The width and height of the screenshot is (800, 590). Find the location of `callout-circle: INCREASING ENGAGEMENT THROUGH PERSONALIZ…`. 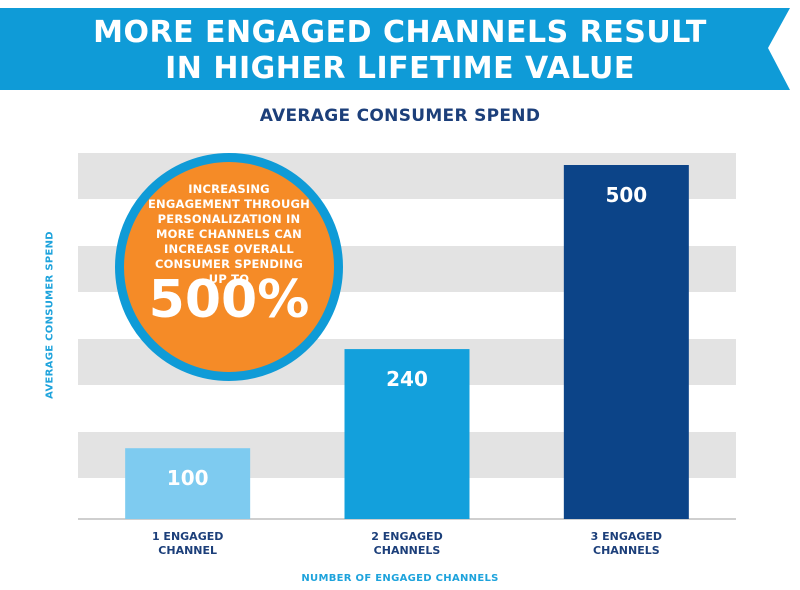

callout-circle: INCREASING ENGAGEMENT THROUGH PERSONALIZ… is located at coordinates (229, 267).